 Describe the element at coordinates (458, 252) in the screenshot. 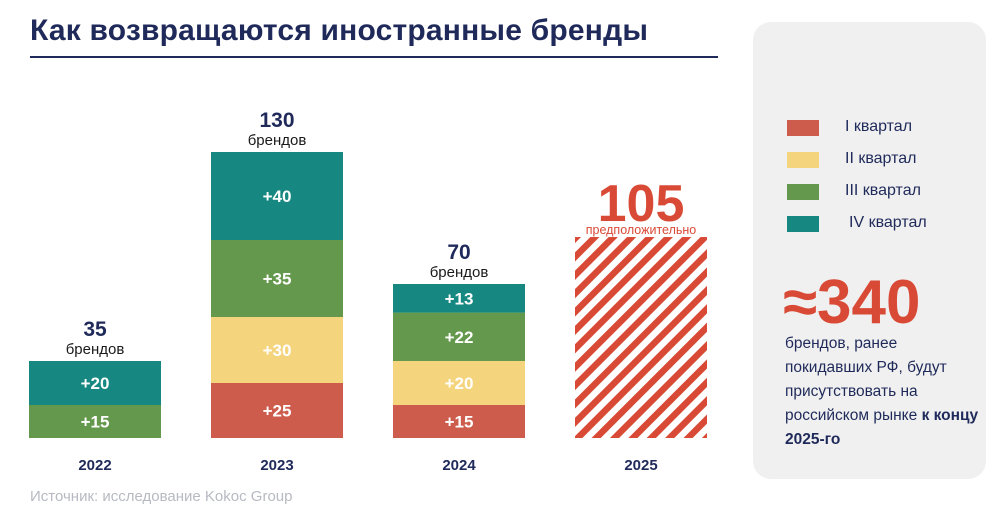

I see `total-value-2024: 70` at that location.